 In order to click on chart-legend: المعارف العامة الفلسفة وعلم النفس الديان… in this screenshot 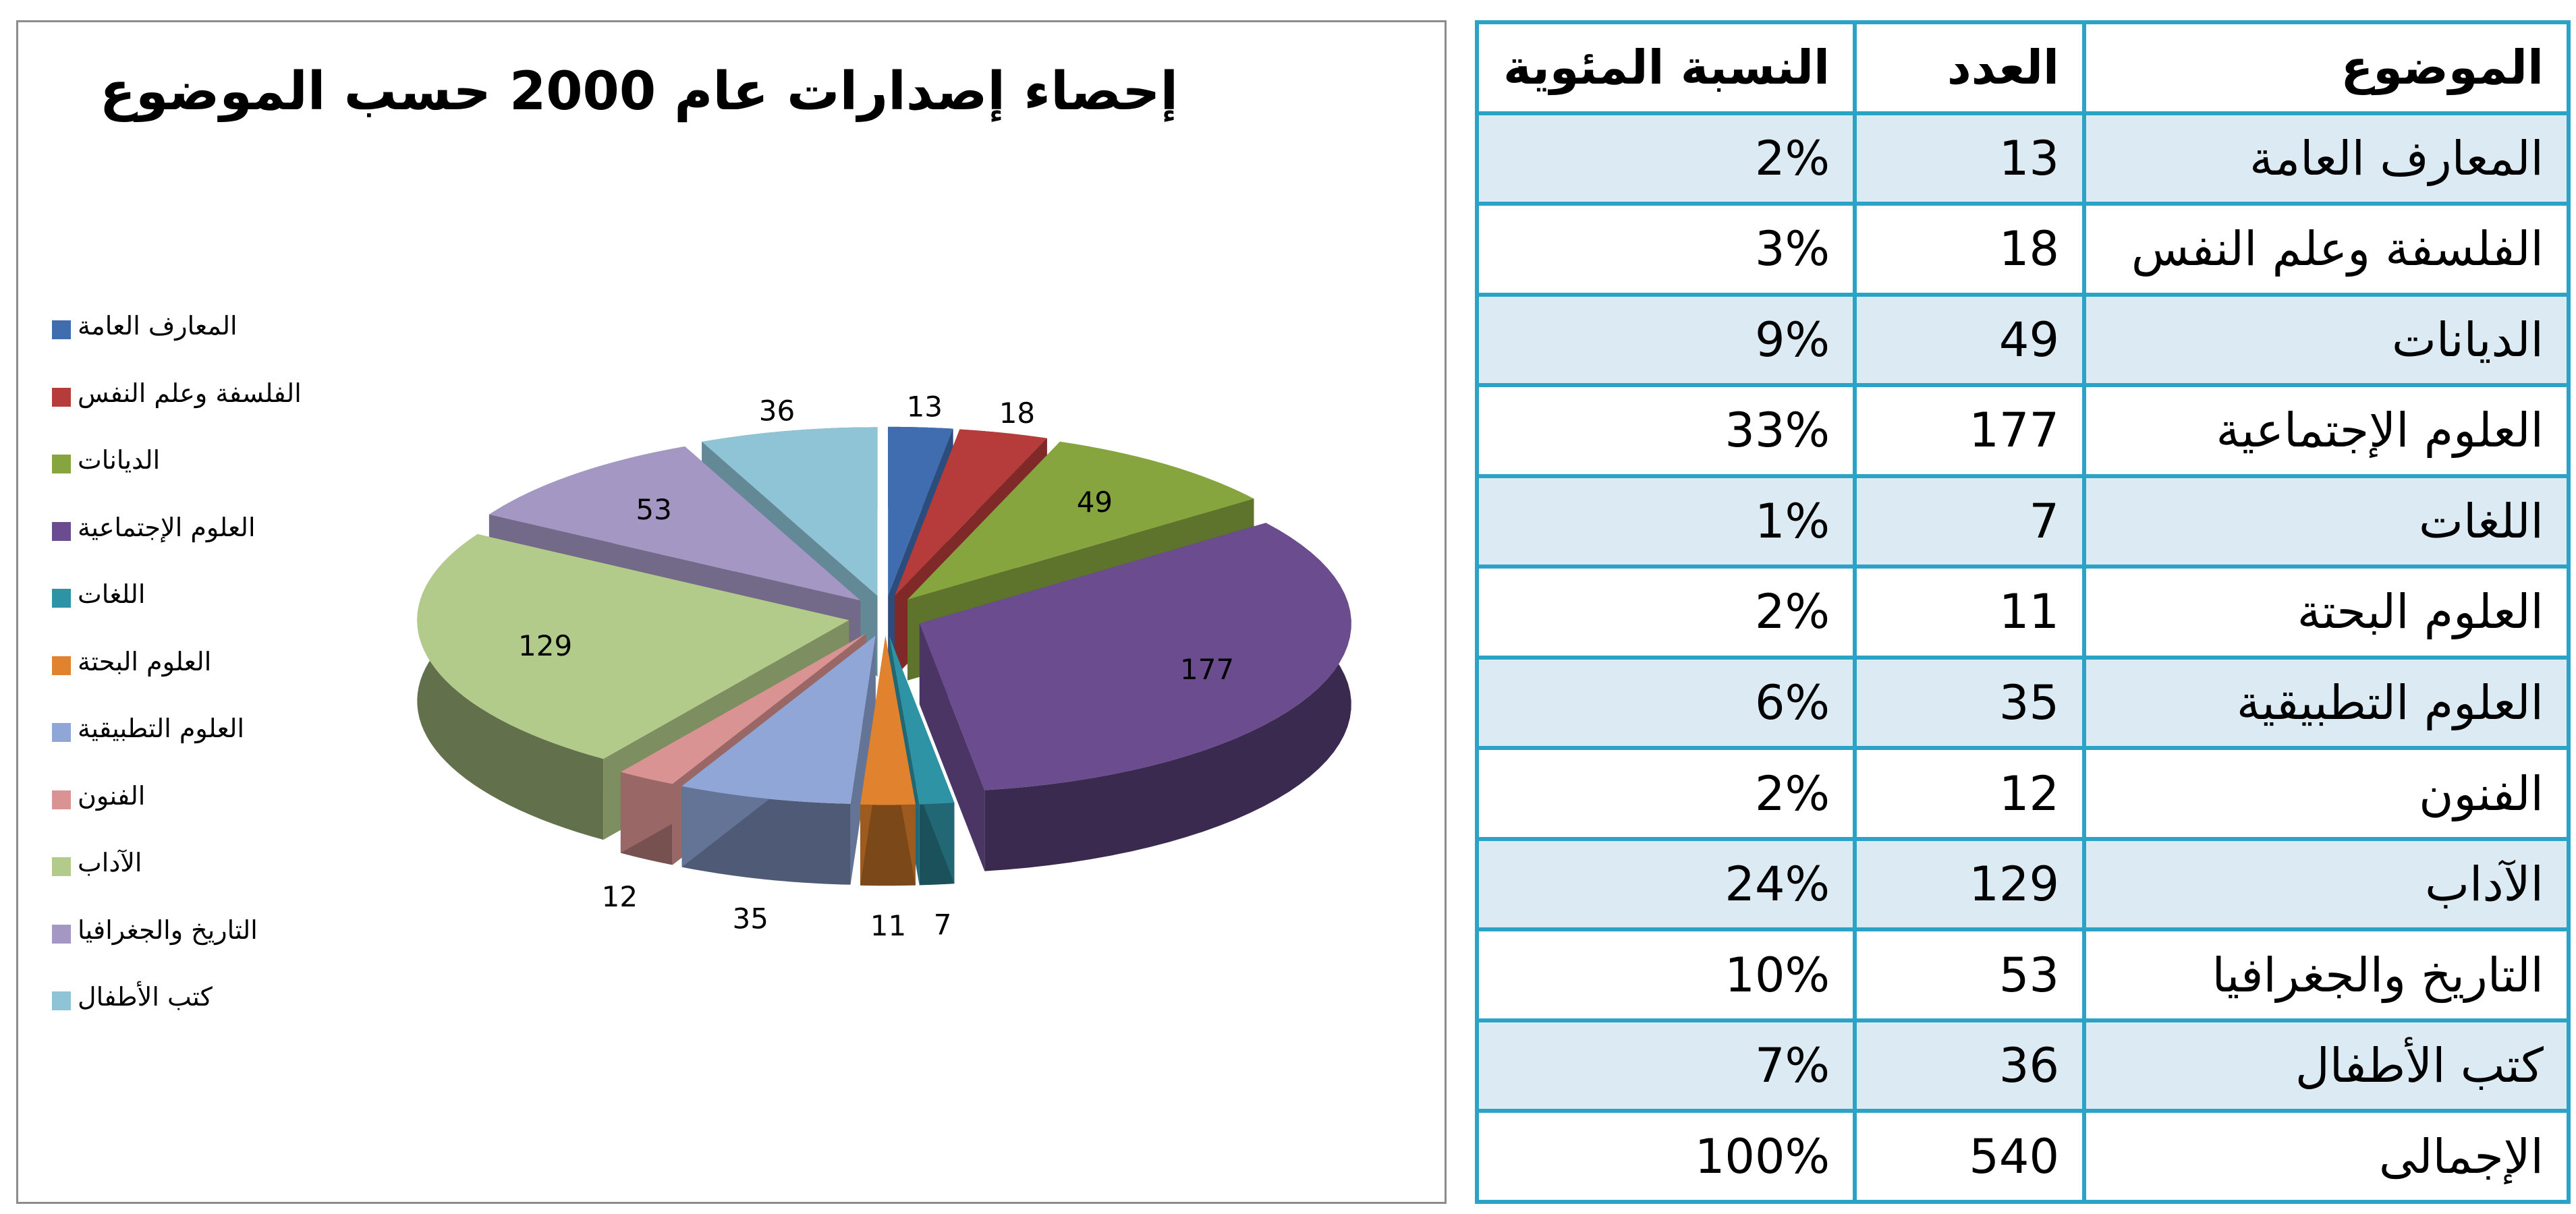, I will do `click(193, 675)`.